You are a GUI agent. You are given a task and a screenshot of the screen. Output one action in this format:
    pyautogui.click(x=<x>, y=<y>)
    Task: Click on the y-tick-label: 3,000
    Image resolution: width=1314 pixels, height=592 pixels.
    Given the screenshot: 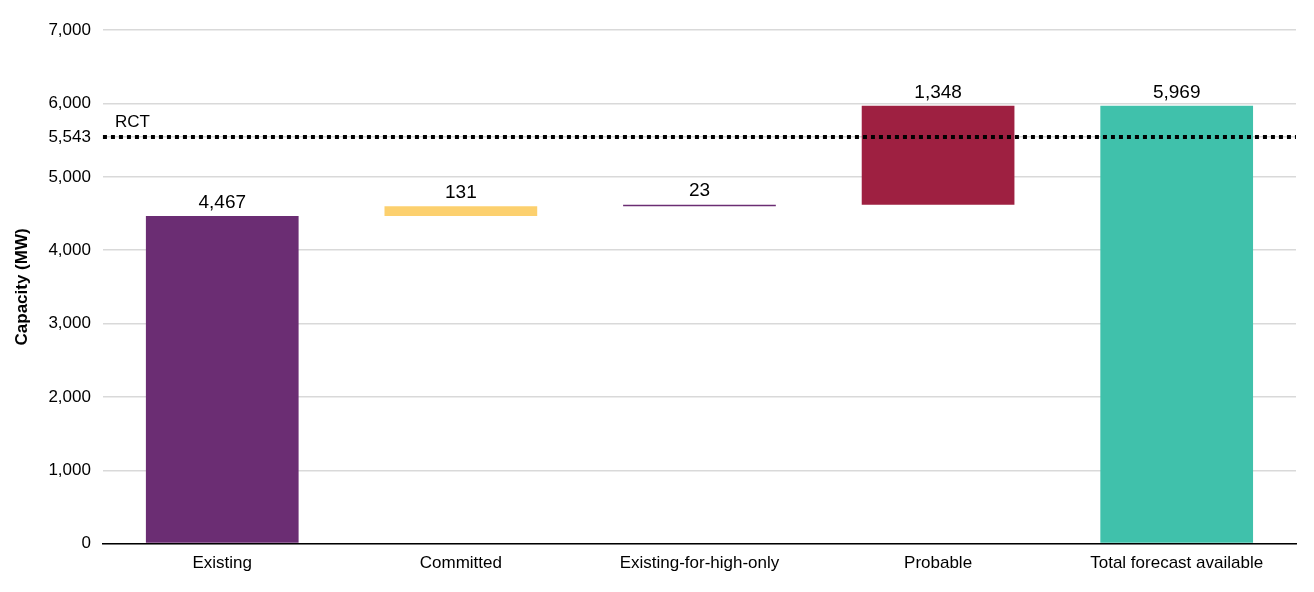 What is the action you would take?
    pyautogui.click(x=69, y=323)
    